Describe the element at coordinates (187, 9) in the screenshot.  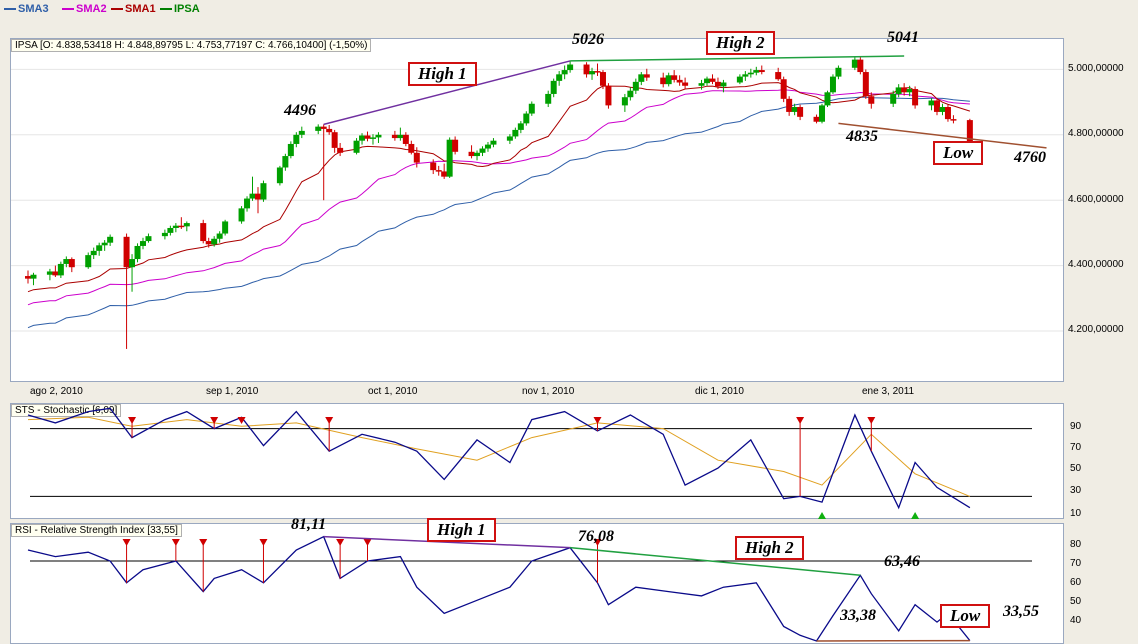
I see `legend-label: IPSA` at that location.